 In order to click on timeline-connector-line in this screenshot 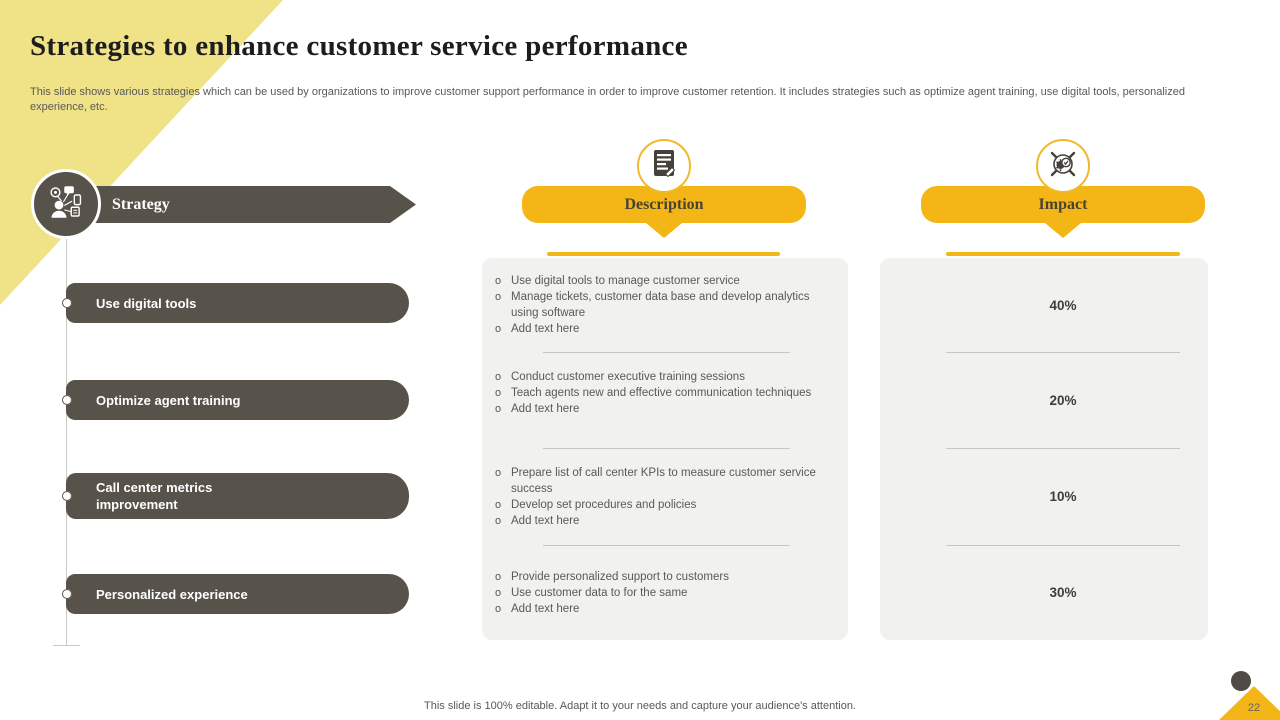, I will do `click(66, 441)`.